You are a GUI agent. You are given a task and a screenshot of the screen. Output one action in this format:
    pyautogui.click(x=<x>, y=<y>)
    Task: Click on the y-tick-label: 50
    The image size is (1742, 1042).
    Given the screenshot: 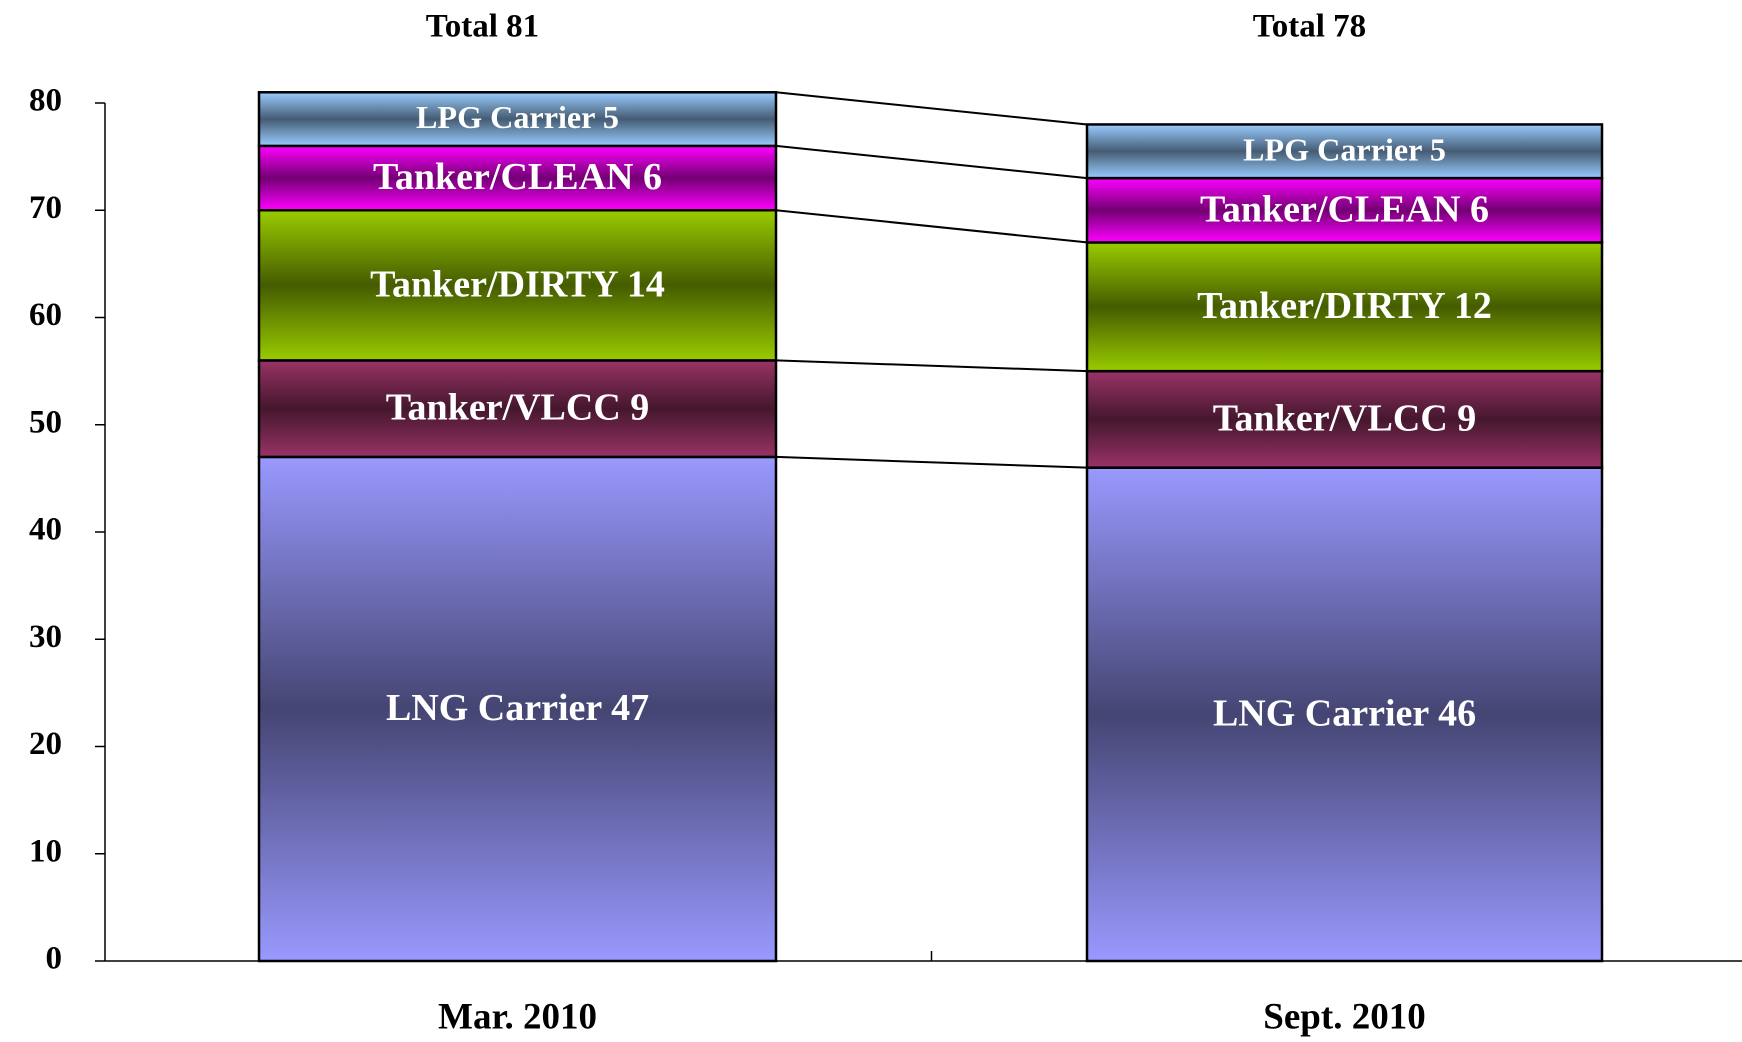 What is the action you would take?
    pyautogui.click(x=45, y=422)
    